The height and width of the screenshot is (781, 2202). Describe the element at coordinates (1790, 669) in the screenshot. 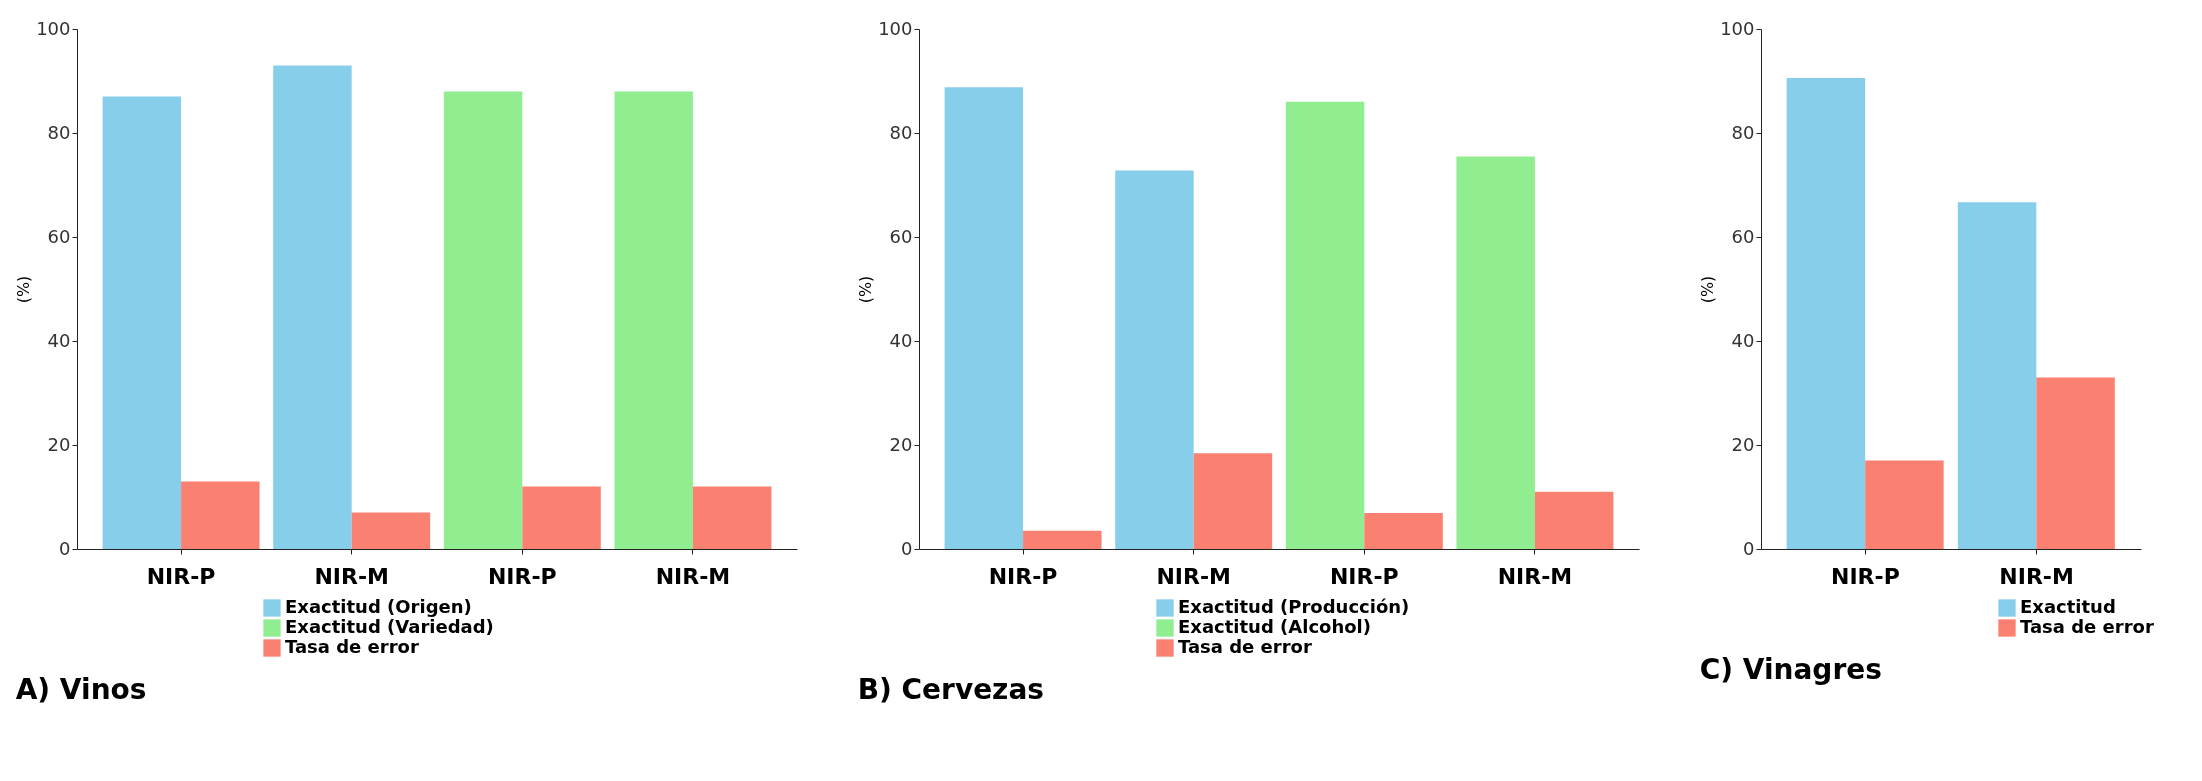

I see `text: C) Vinagres` at that location.